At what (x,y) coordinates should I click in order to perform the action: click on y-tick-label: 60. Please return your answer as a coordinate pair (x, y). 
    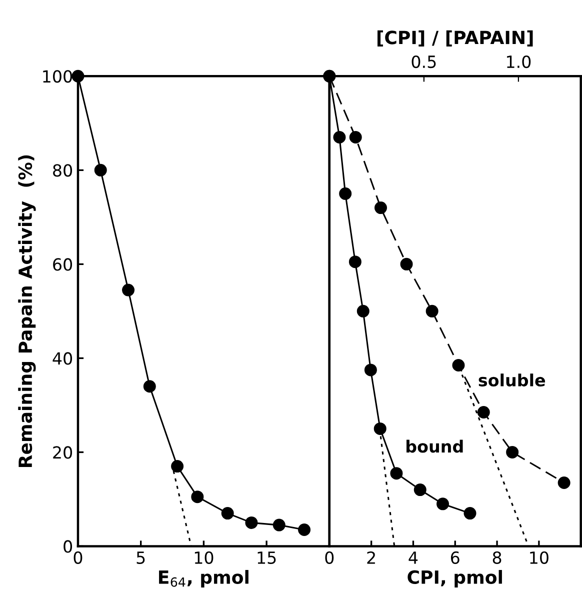
    Looking at the image, I should click on (62, 264).